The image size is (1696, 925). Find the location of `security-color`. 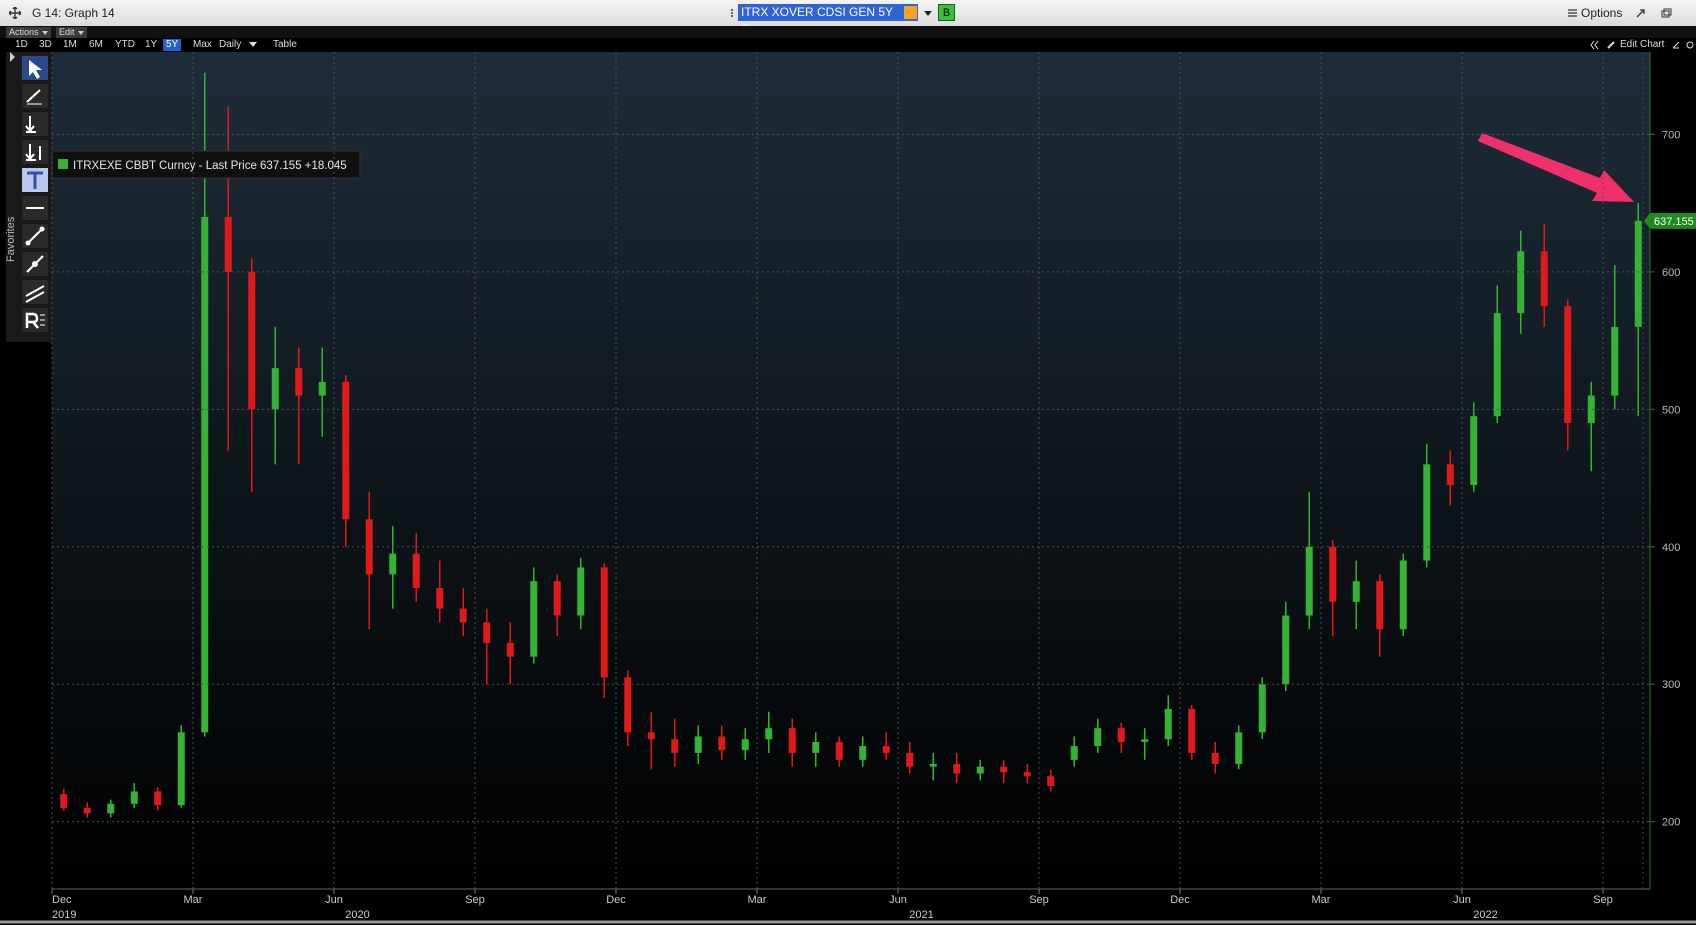

security-color is located at coordinates (910, 12).